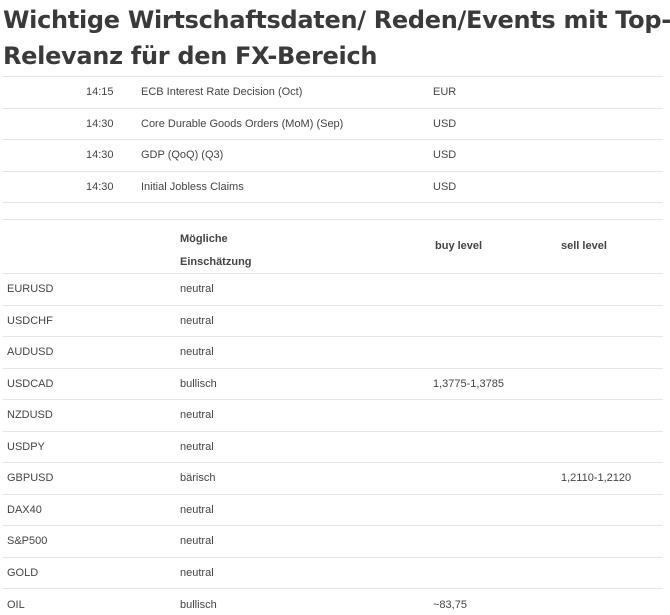  What do you see at coordinates (333, 479) in the screenshot?
I see `table-row: GBPUSD bärisch 1,2110-1,2120` at bounding box center [333, 479].